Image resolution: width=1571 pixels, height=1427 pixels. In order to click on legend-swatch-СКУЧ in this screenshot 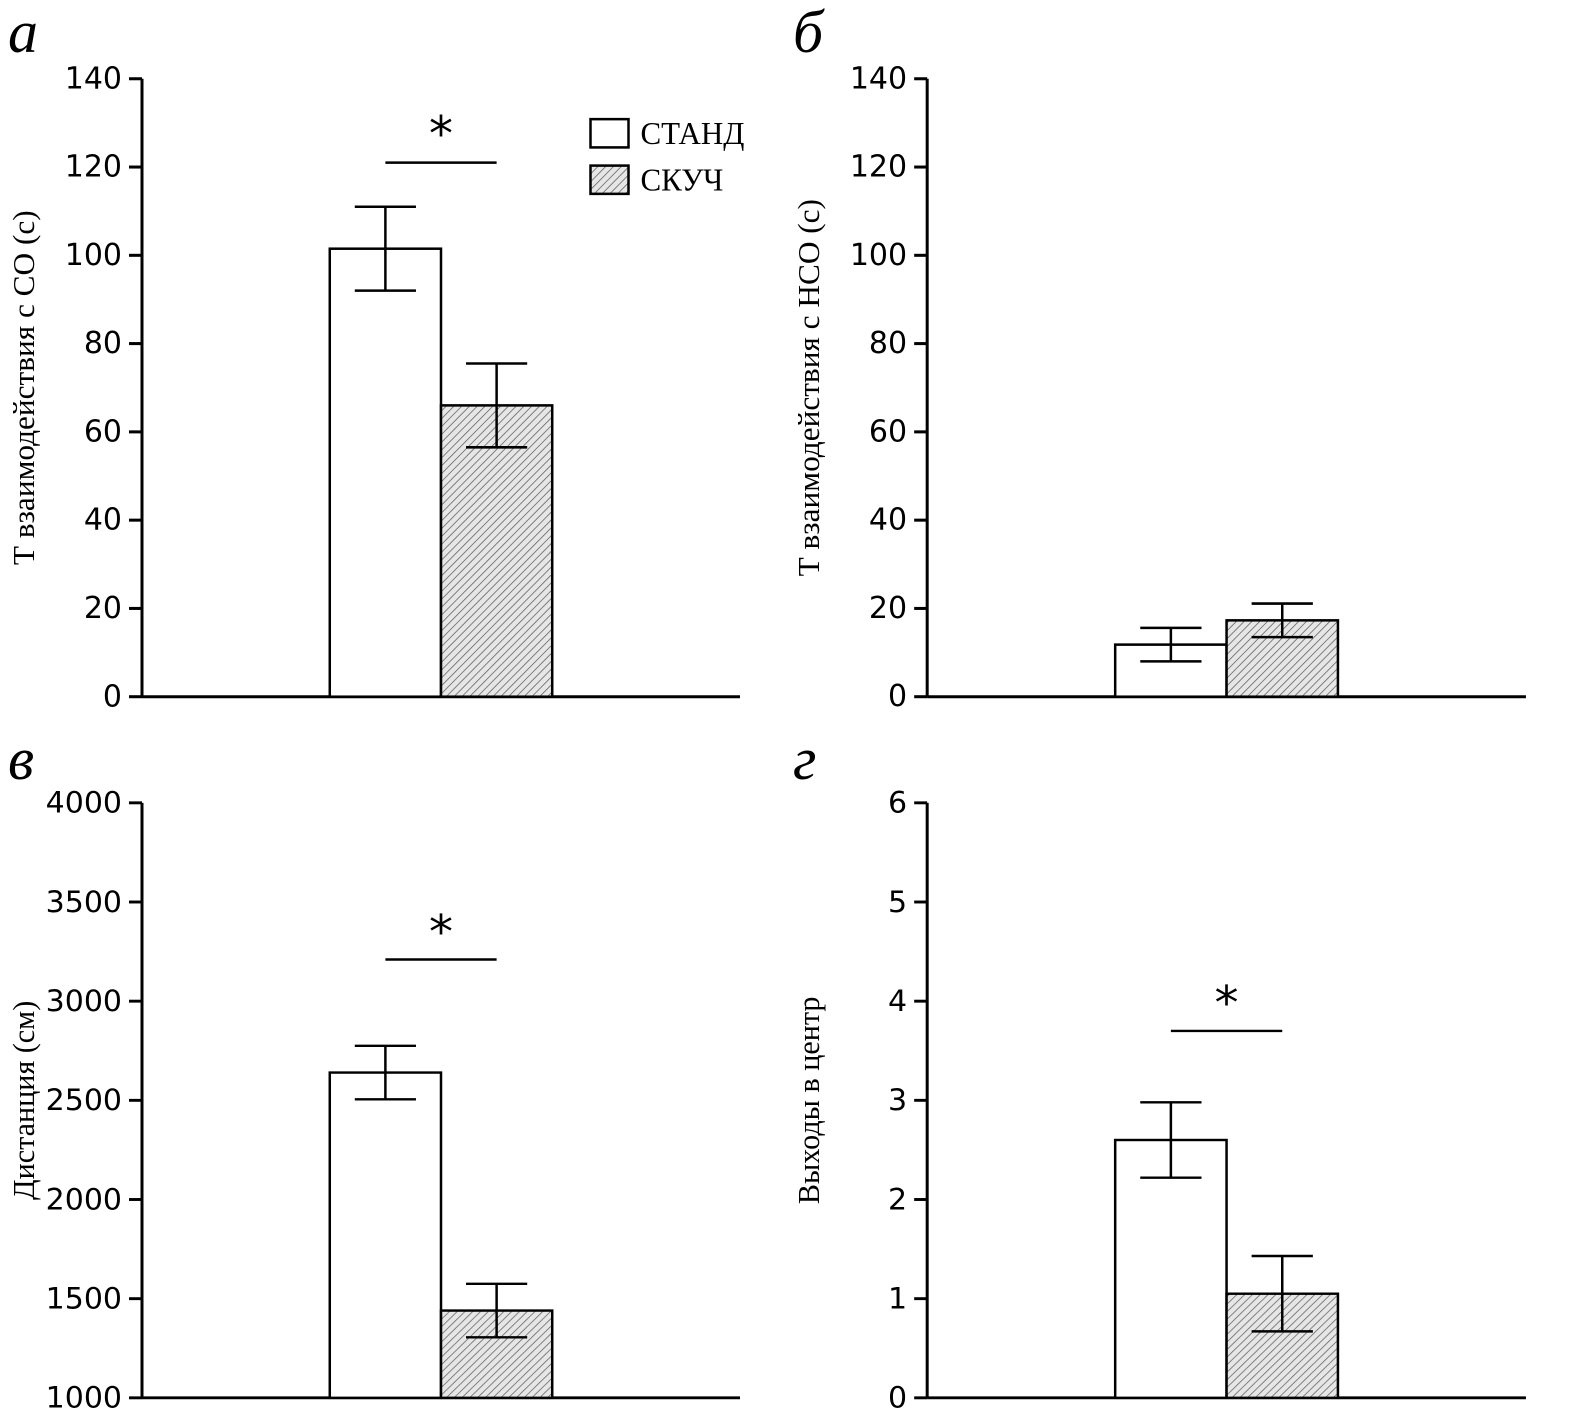, I will do `click(609, 180)`.